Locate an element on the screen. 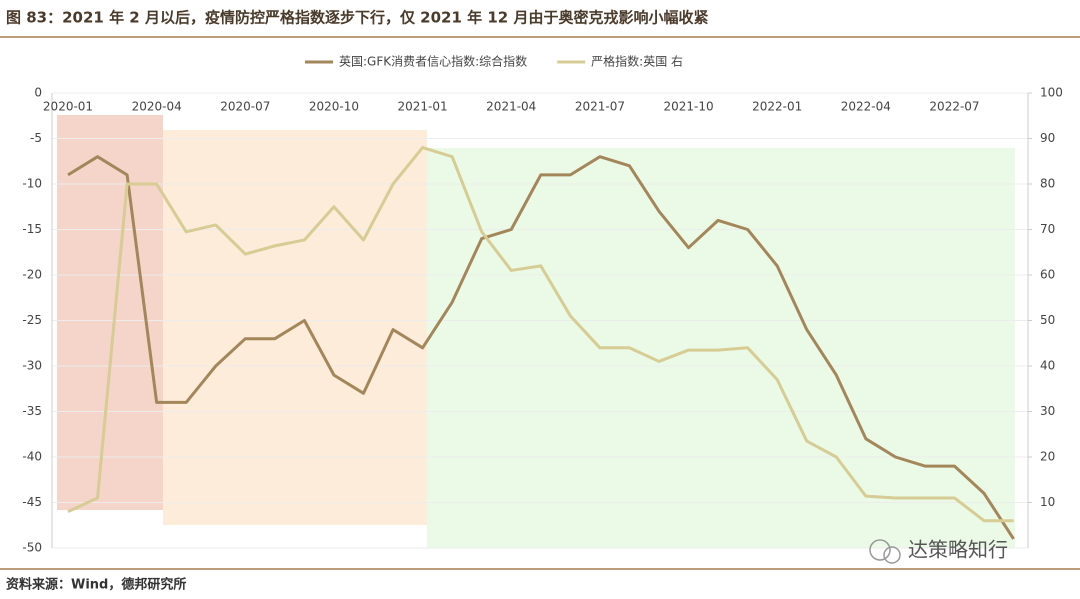 The height and width of the screenshot is (599, 1080). legend-label: 英国:GFK消费者信心指数:综合指数 is located at coordinates (433, 61).